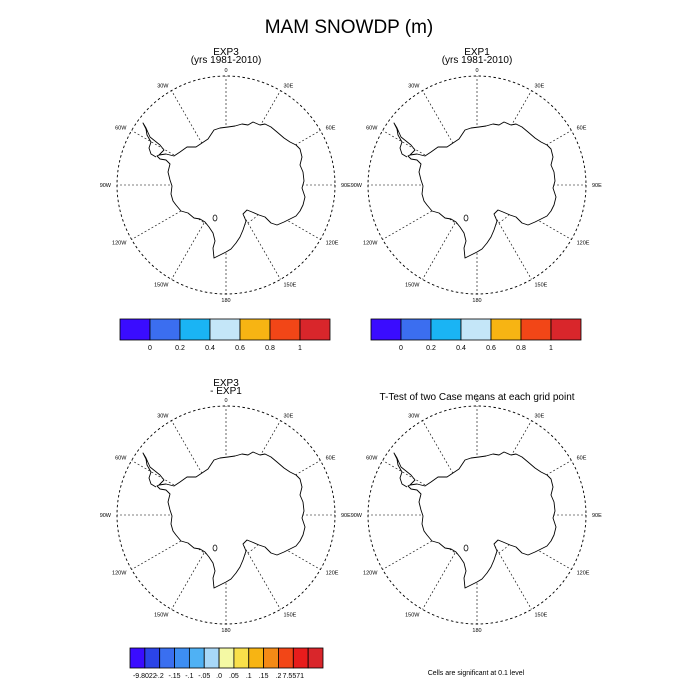 The height and width of the screenshot is (700, 700). Describe the element at coordinates (204, 676) in the screenshot. I see `colorbar-label: -.05` at that location.